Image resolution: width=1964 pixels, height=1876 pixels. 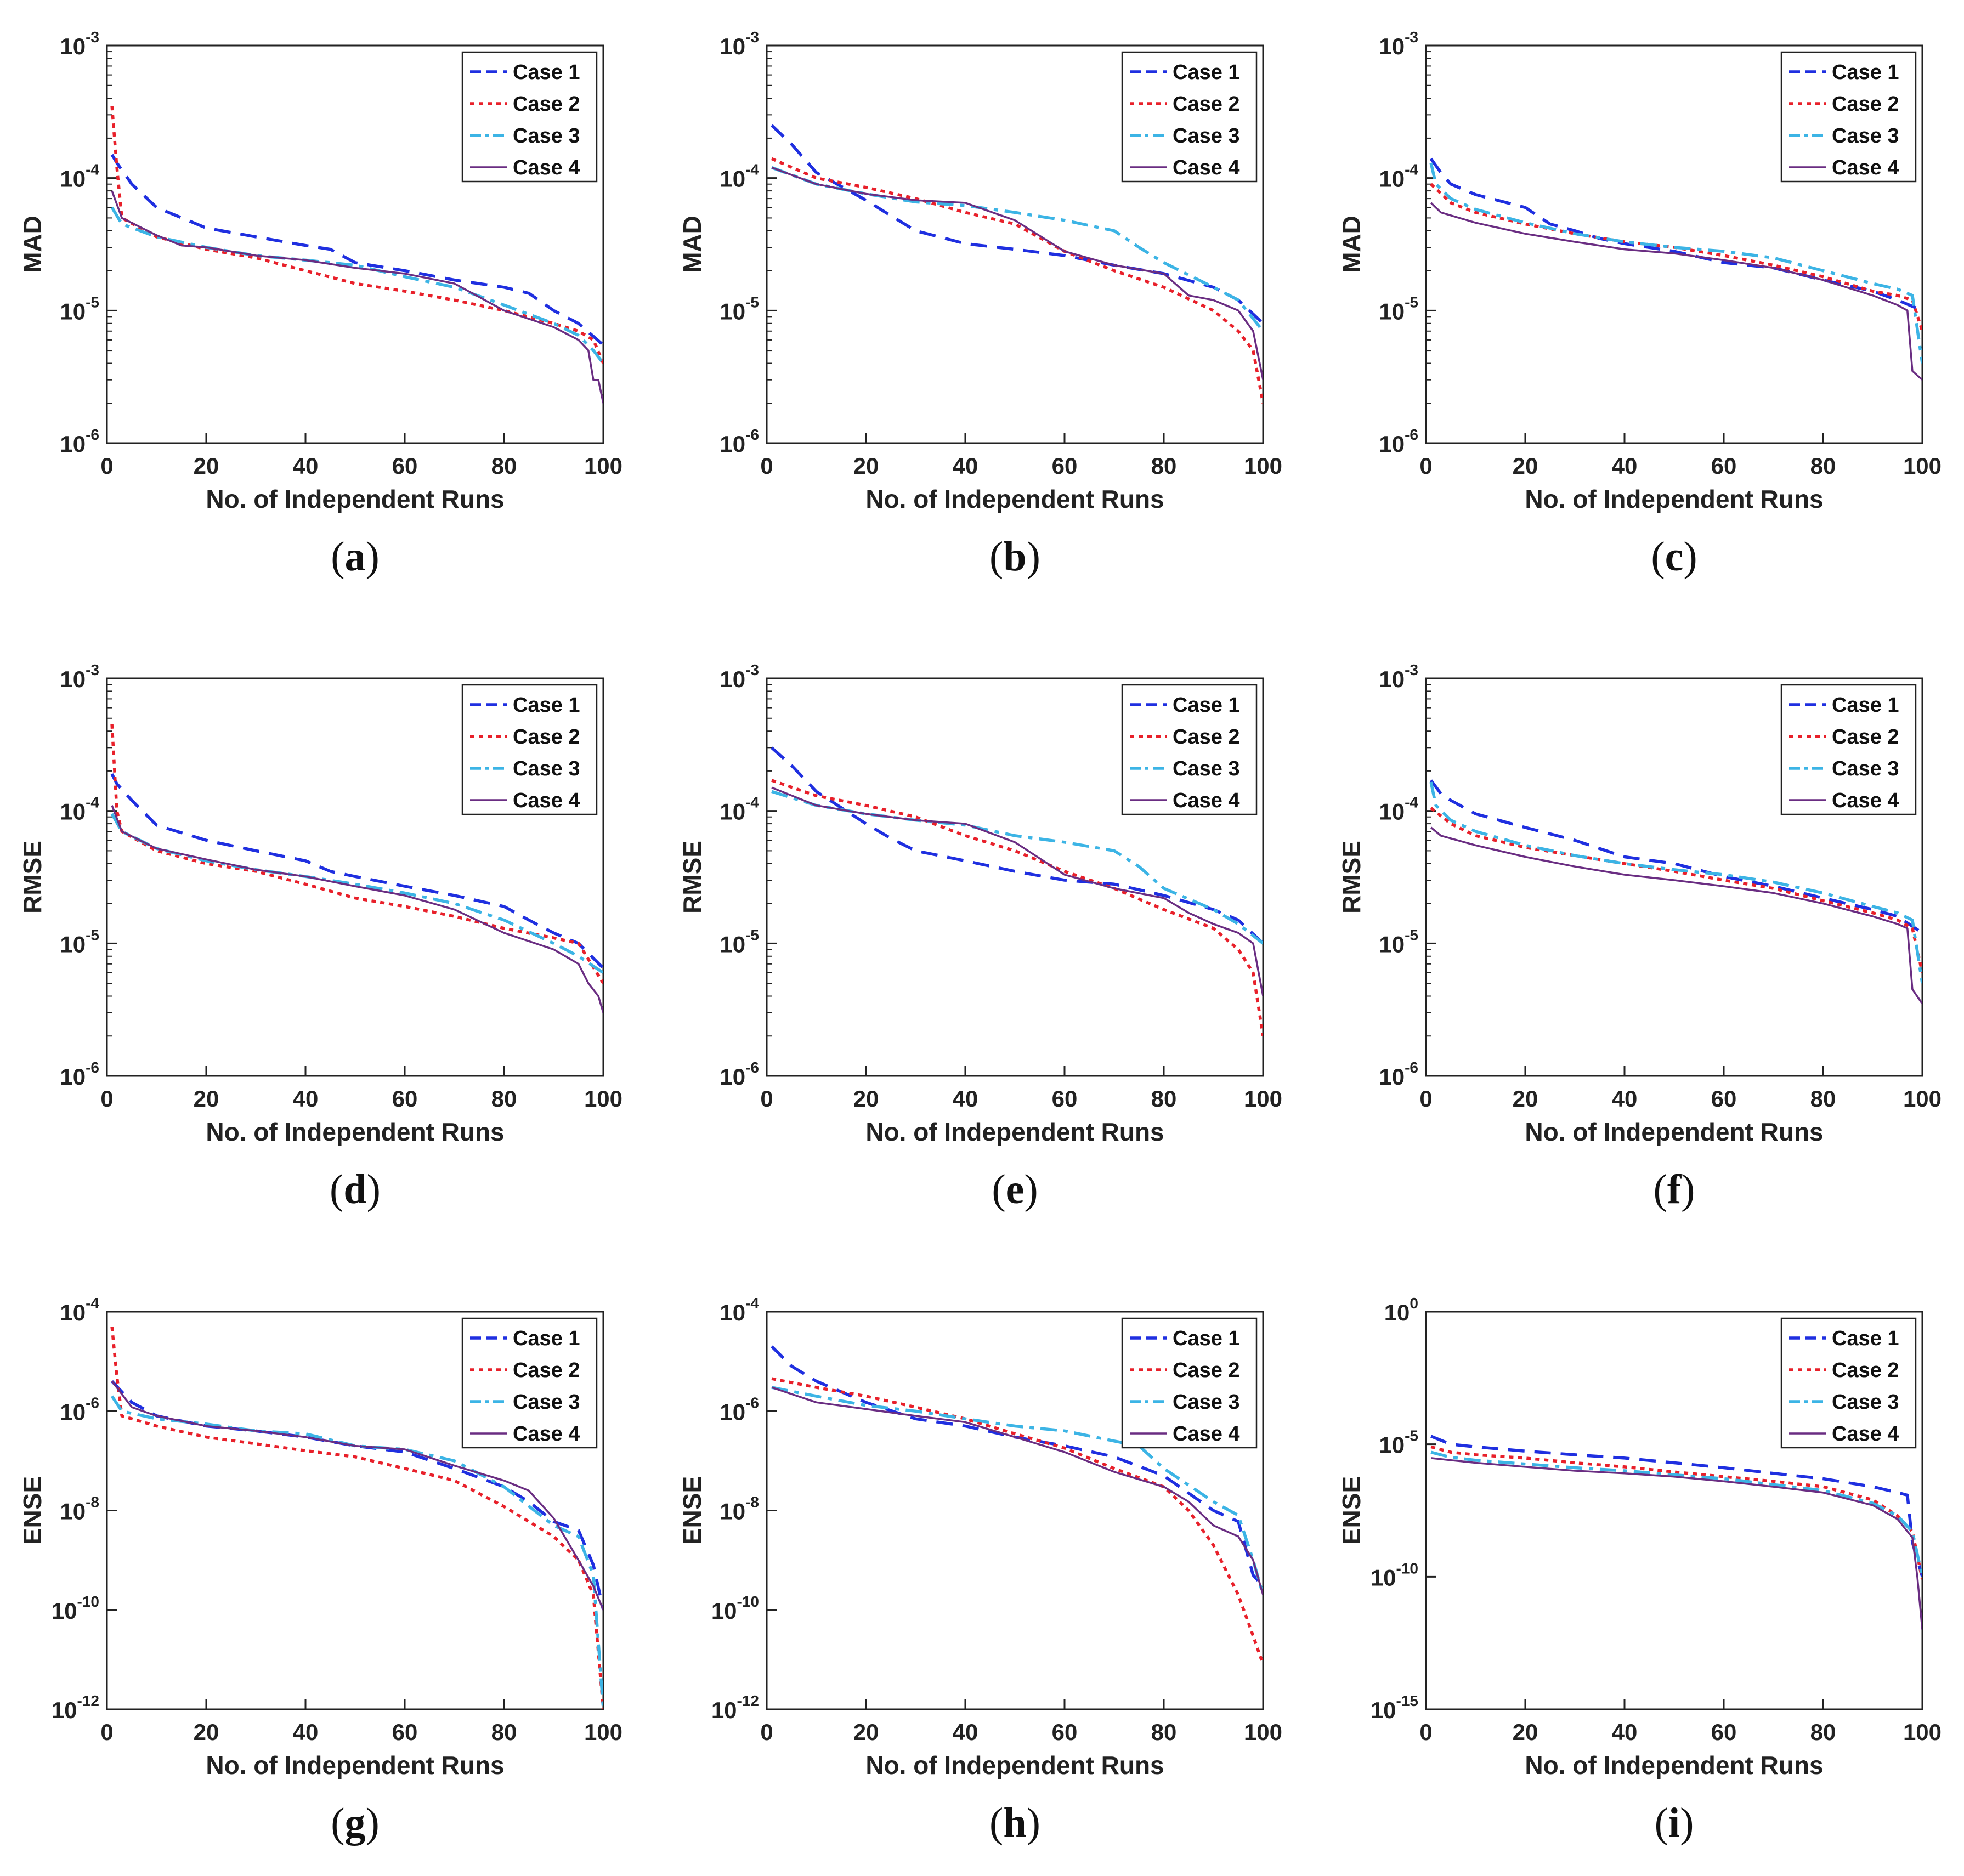 What do you see at coordinates (355, 1823) in the screenshot?
I see `panel-caption: (g)` at bounding box center [355, 1823].